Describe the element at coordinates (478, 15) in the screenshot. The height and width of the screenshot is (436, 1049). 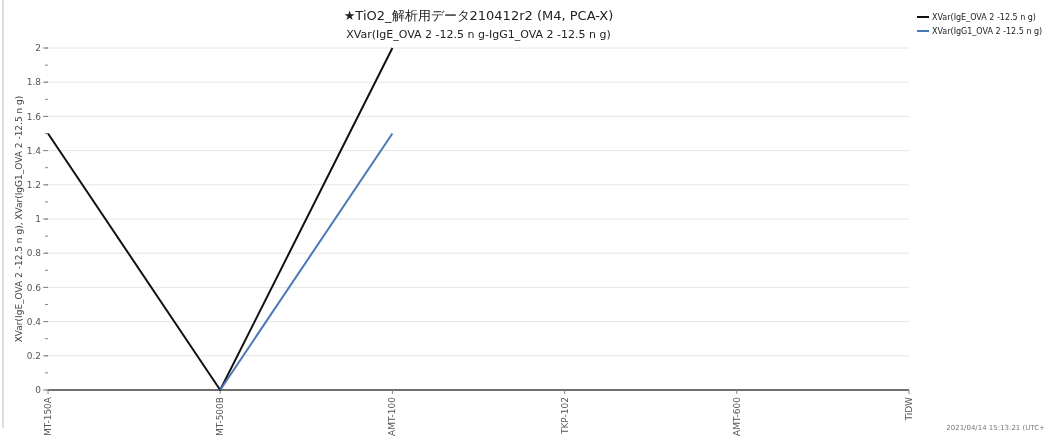
I see `chart-title: ★TiO2_解析用データ210412r2 (M4, PCA-X)` at that location.